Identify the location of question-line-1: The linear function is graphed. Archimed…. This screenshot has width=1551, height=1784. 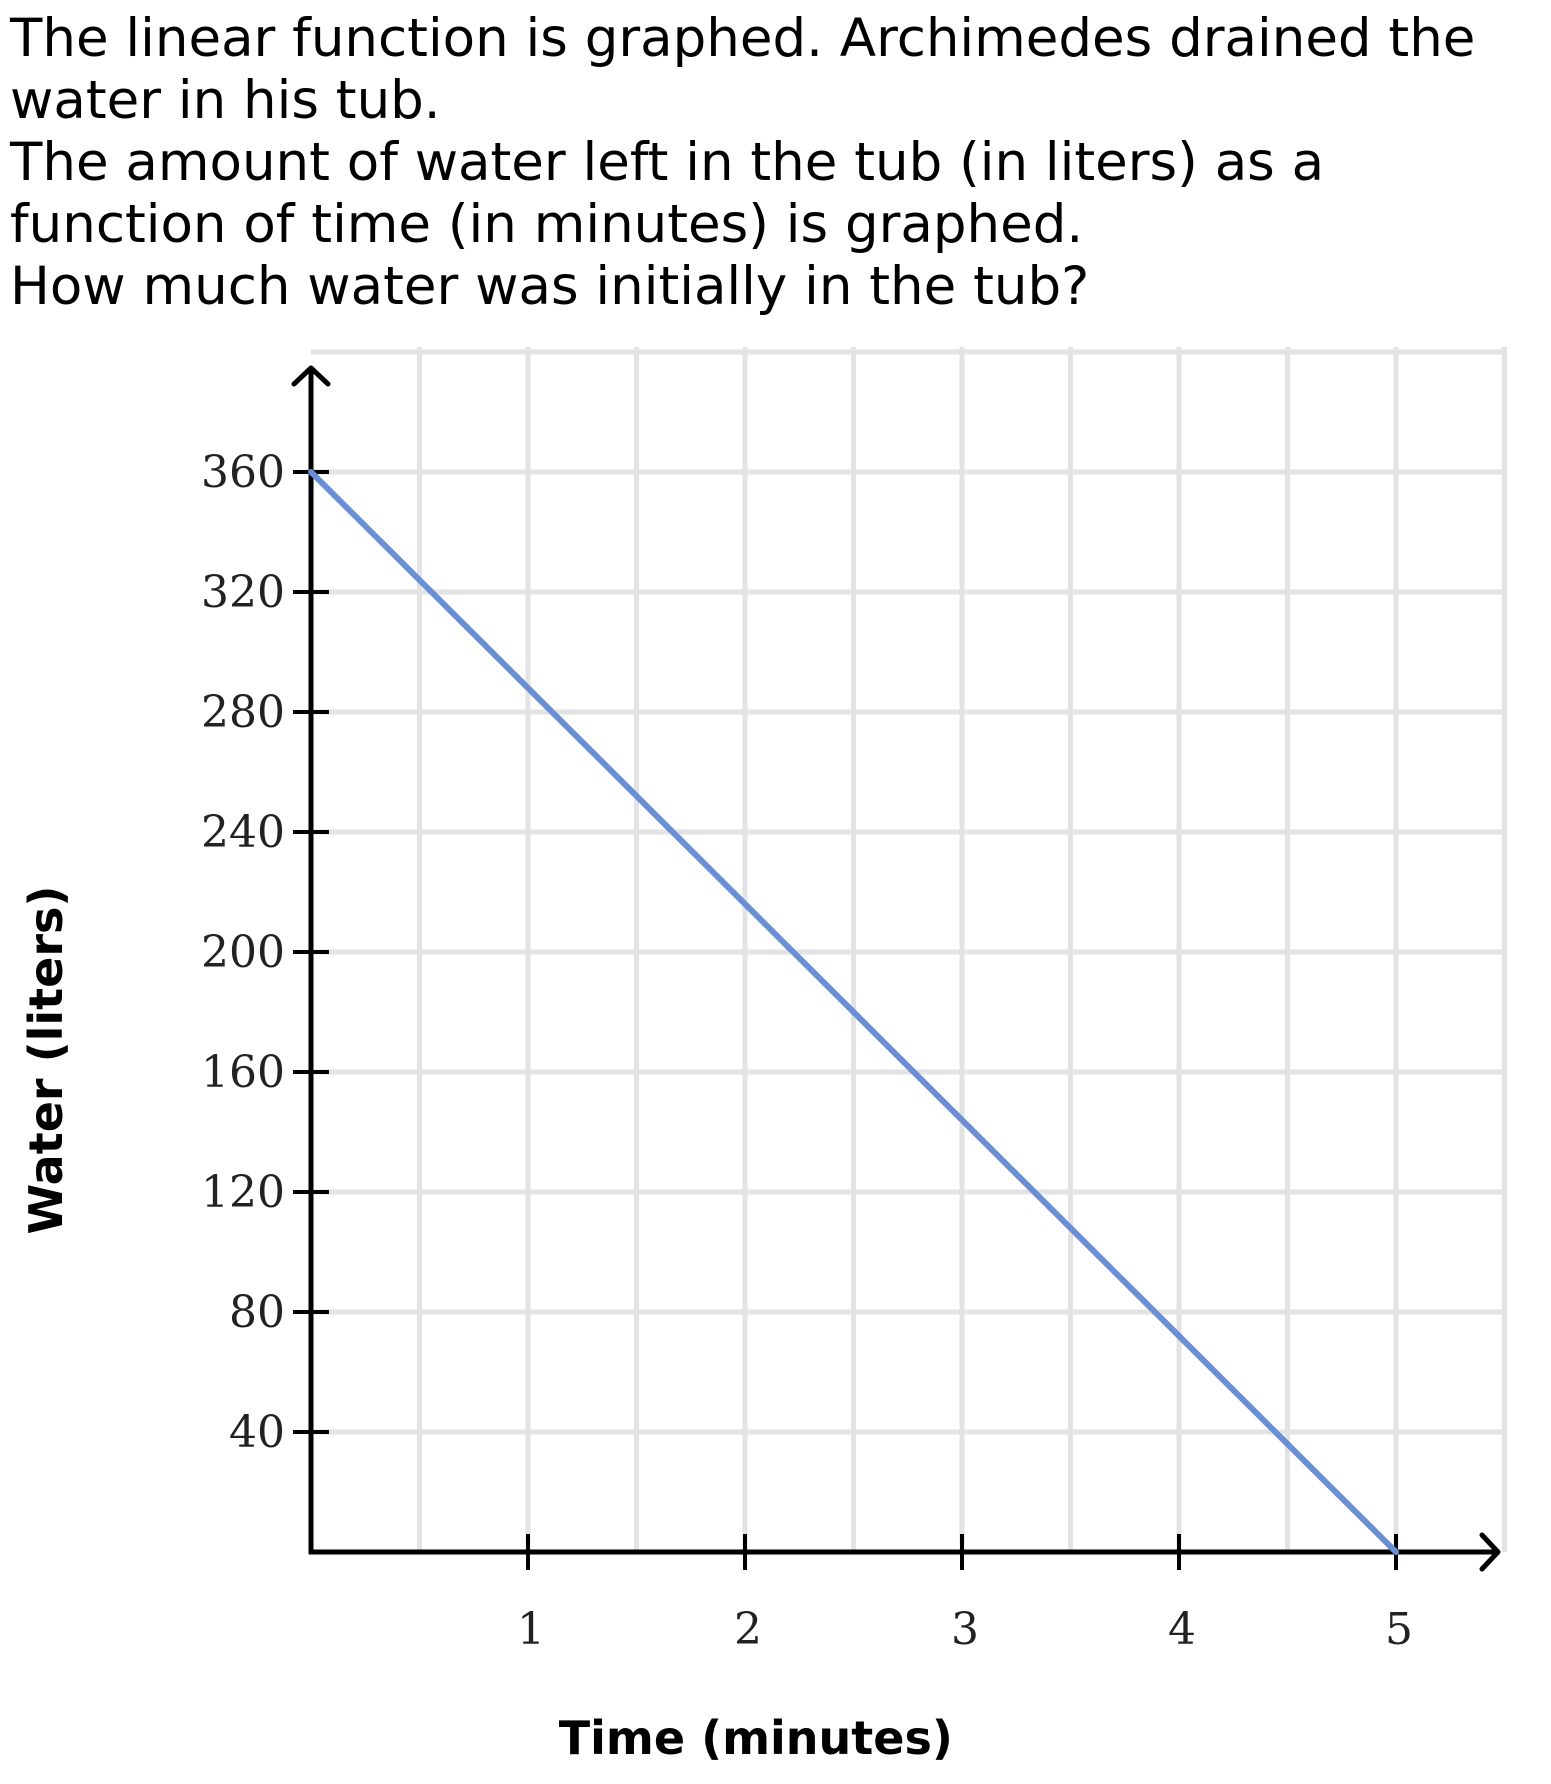
(743, 69).